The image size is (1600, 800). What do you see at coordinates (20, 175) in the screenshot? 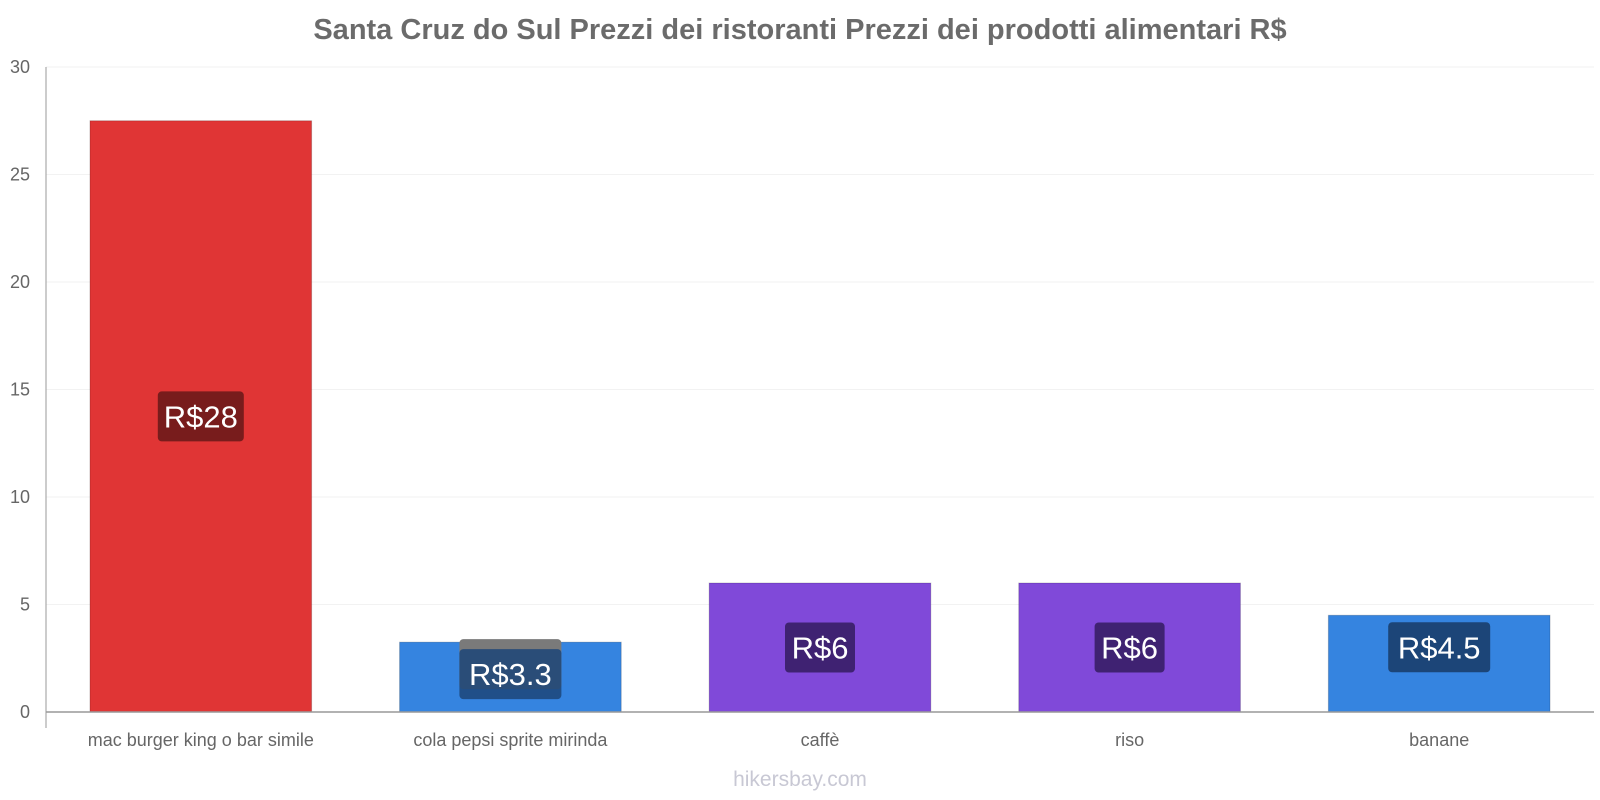
I see `y-tick-label: 25` at bounding box center [20, 175].